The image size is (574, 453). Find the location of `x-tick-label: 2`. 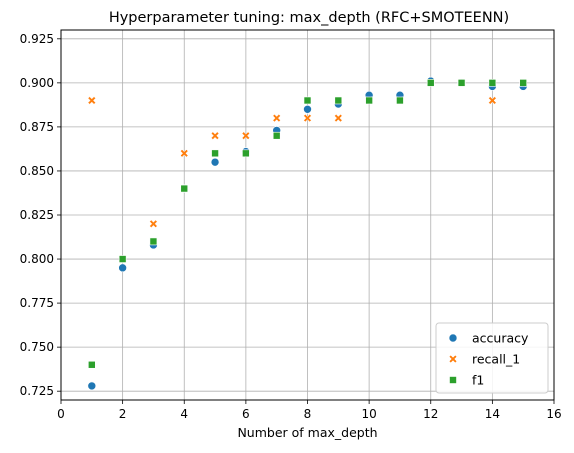

x-tick-label: 2 is located at coordinates (123, 414).